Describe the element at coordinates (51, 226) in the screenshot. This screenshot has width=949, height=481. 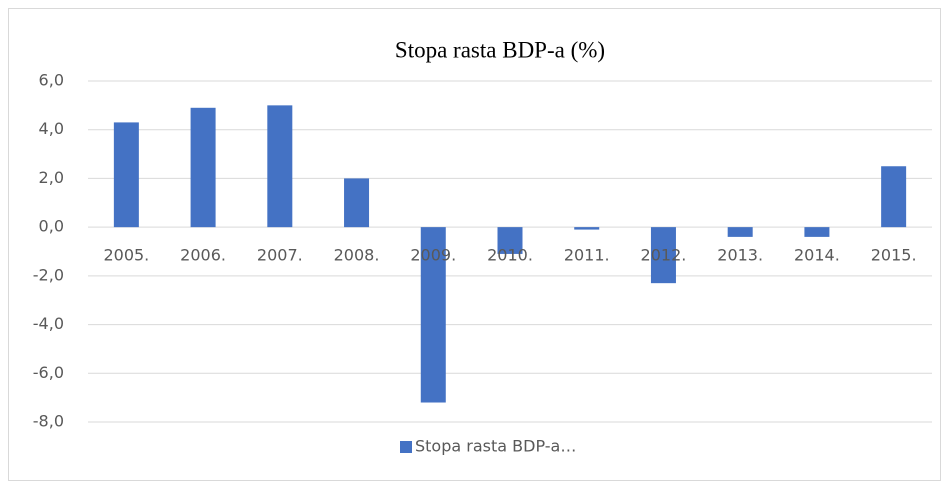
I see `y-tick-label: 0,0` at that location.